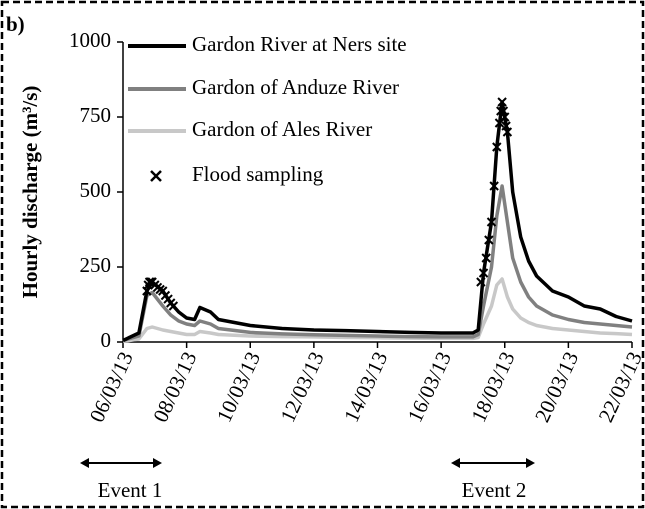 Image resolution: width=645 pixels, height=509 pixels. What do you see at coordinates (494, 490) in the screenshot?
I see `annotation: Event 2` at bounding box center [494, 490].